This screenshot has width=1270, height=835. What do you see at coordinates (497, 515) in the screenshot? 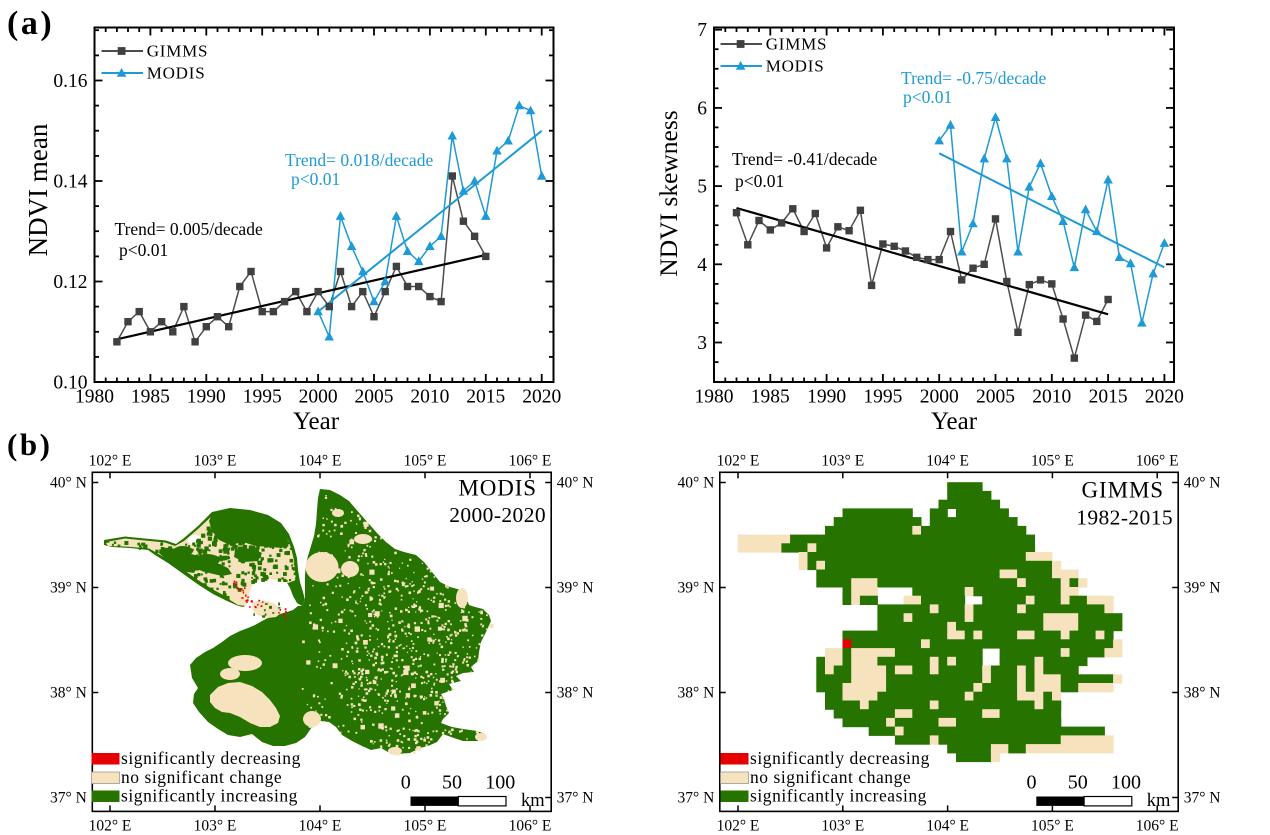
I see `svg-text: 2000-2020` at bounding box center [497, 515].